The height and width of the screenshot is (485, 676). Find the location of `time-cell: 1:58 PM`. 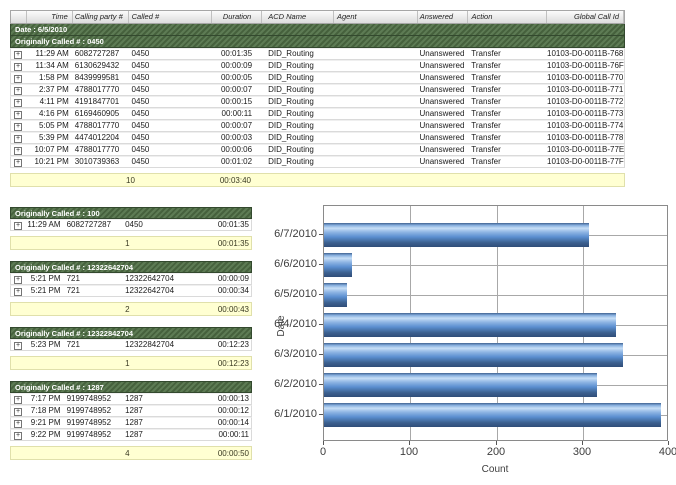

time-cell: 1:58 PM is located at coordinates (53, 77).